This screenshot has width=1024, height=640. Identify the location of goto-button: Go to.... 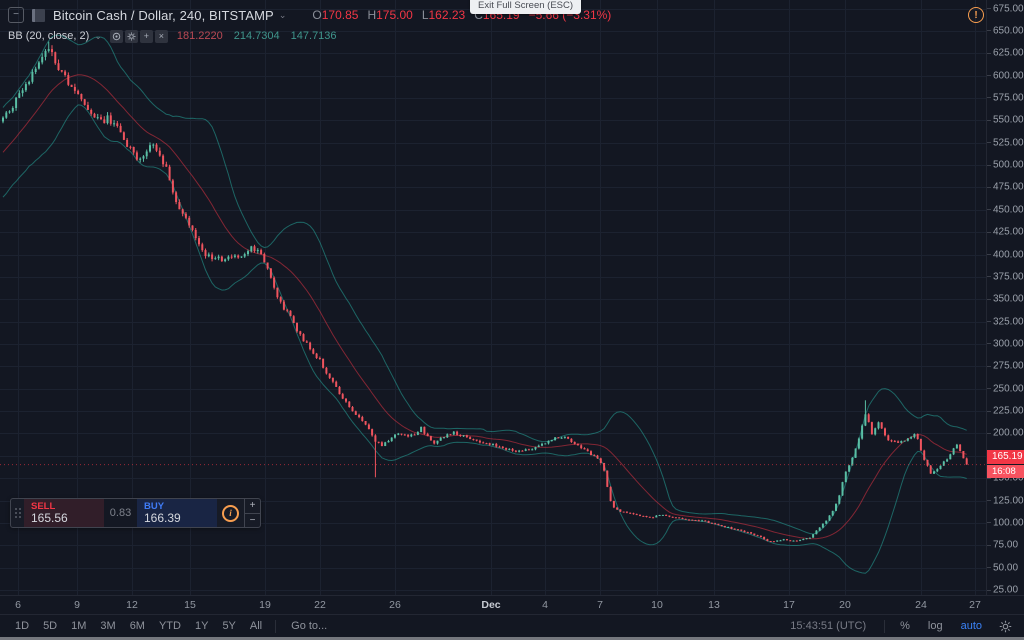
(309, 626).